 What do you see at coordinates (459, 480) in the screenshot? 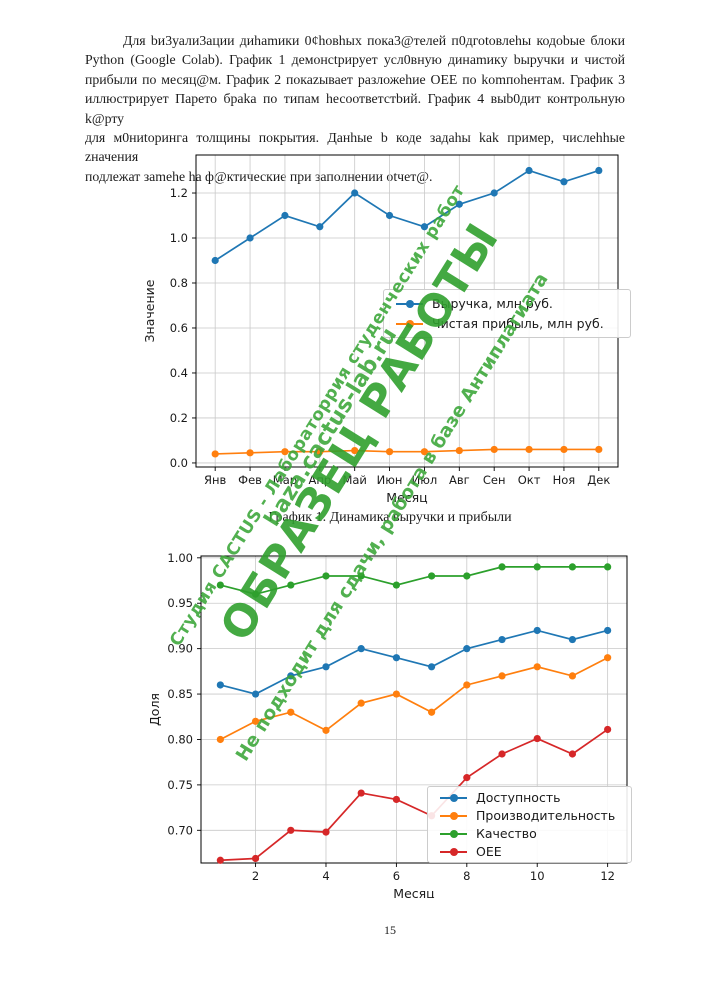
I see `svg-text: Авг` at bounding box center [459, 480].